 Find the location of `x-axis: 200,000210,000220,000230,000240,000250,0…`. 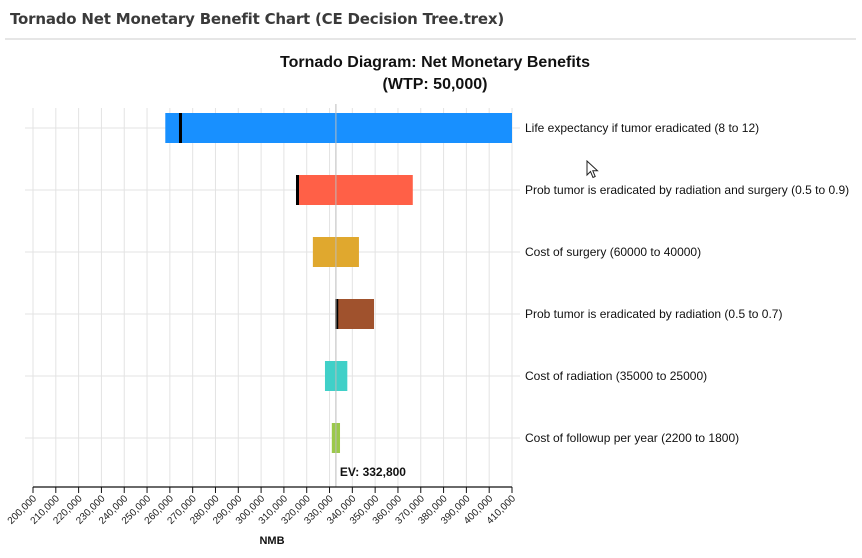

x-axis: 200,000210,000220,000230,000240,000250,0… is located at coordinates (262, 506).